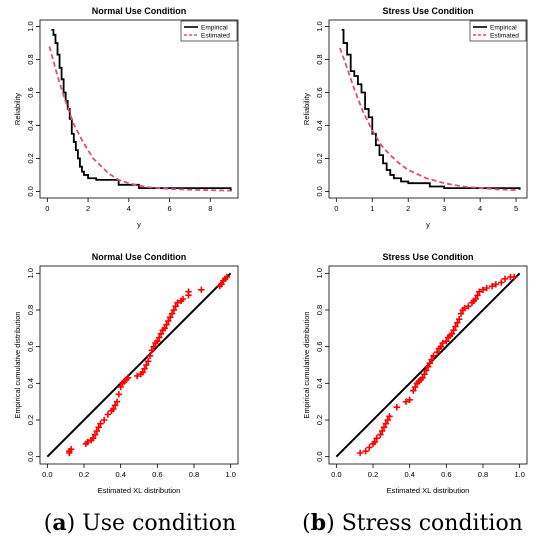 The image size is (540, 550). I want to click on legend-label: Estimated, so click(215, 35).